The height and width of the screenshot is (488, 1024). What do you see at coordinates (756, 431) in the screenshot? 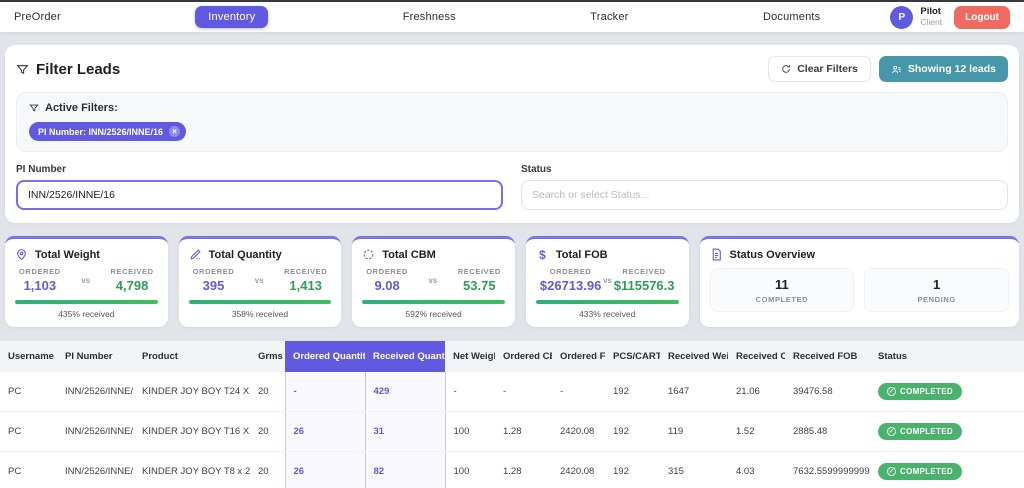
I see `cell-received-cbm: 1.52` at bounding box center [756, 431].